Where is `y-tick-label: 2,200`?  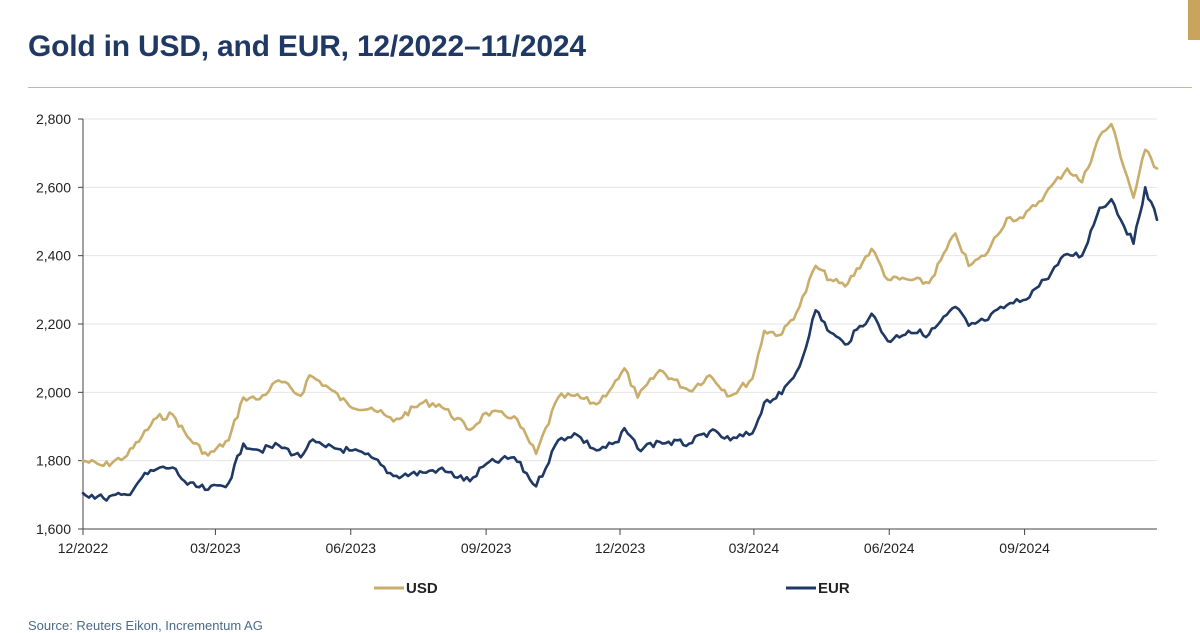 y-tick-label: 2,200 is located at coordinates (53, 324).